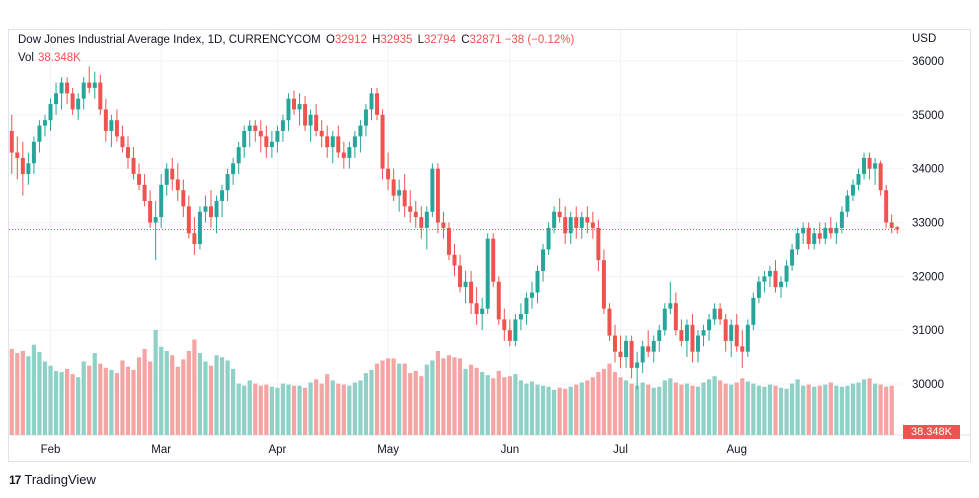 The width and height of the screenshot is (979, 498). What do you see at coordinates (52, 479) in the screenshot?
I see `tradingview-brand: 17 TradingView` at bounding box center [52, 479].